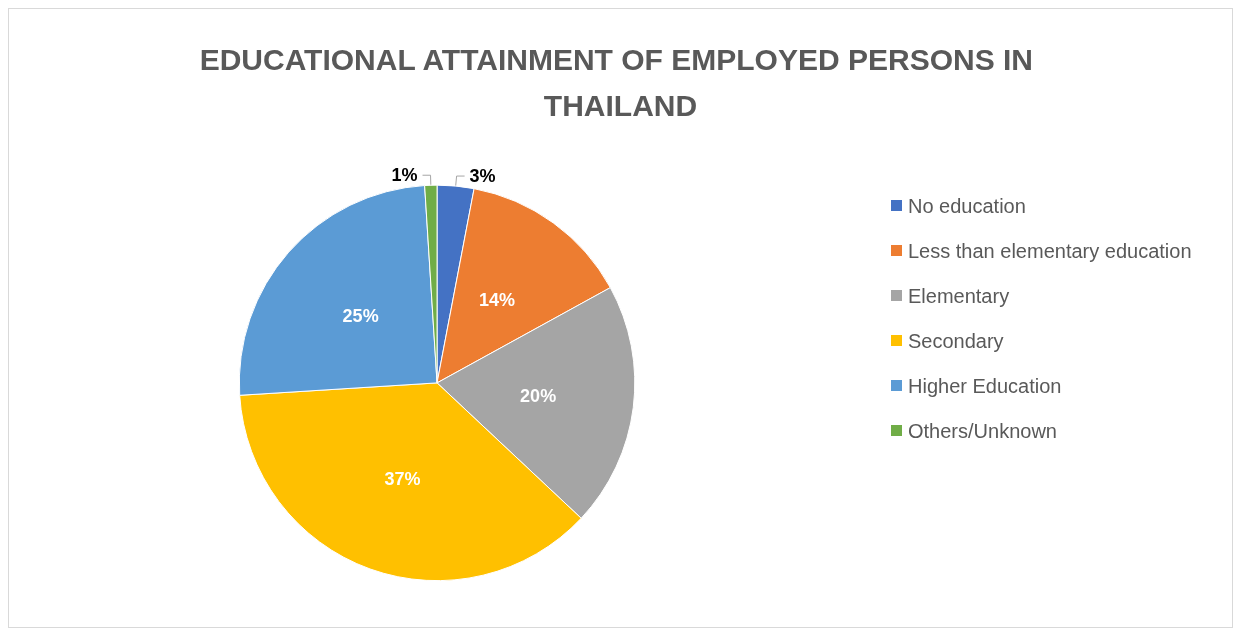 This screenshot has height=638, width=1243. Describe the element at coordinates (538, 395) in the screenshot. I see `data-label: 20%` at that location.